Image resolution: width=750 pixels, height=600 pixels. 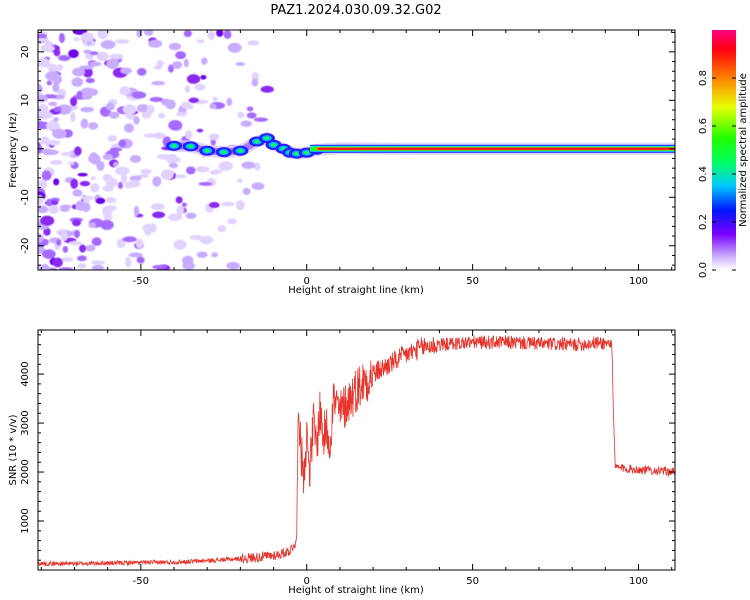 I want to click on spectrogram-y-tick-label: 20, so click(x=25, y=51).